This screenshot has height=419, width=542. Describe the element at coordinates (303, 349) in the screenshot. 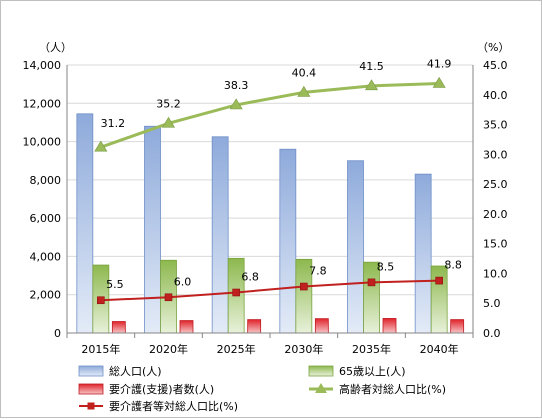

I see `x-tick-label: 2030年` at that location.